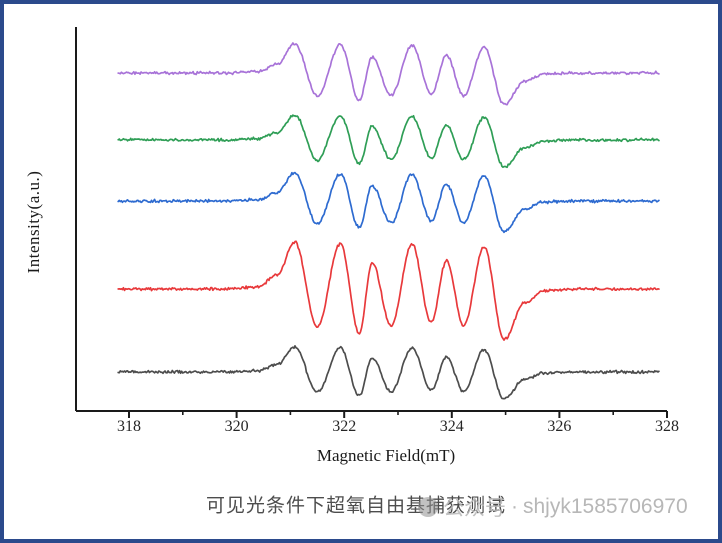 This screenshot has height=543, width=722. Describe the element at coordinates (452, 426) in the screenshot. I see `svg-text: 324` at that location.